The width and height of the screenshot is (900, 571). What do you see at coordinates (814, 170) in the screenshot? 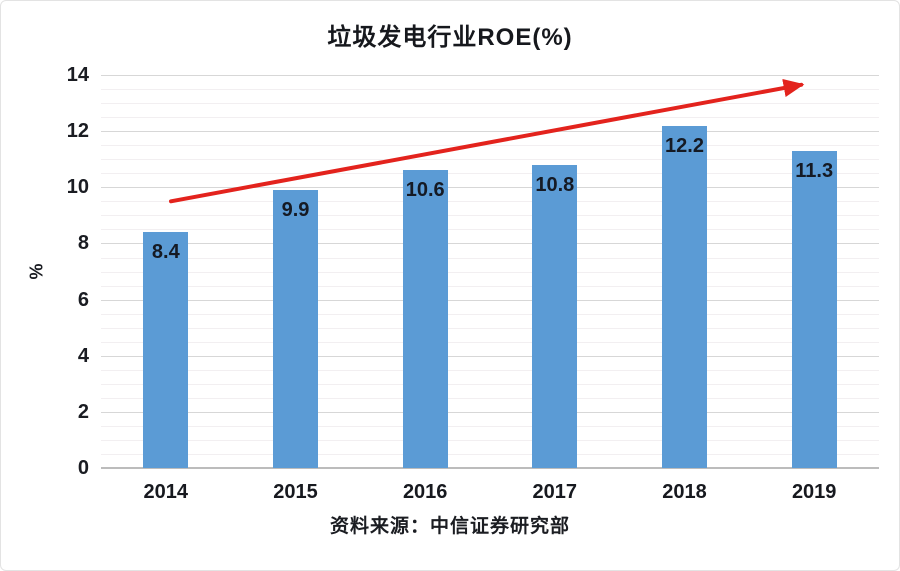
I see `bar-value-label: 11.3` at bounding box center [814, 170].